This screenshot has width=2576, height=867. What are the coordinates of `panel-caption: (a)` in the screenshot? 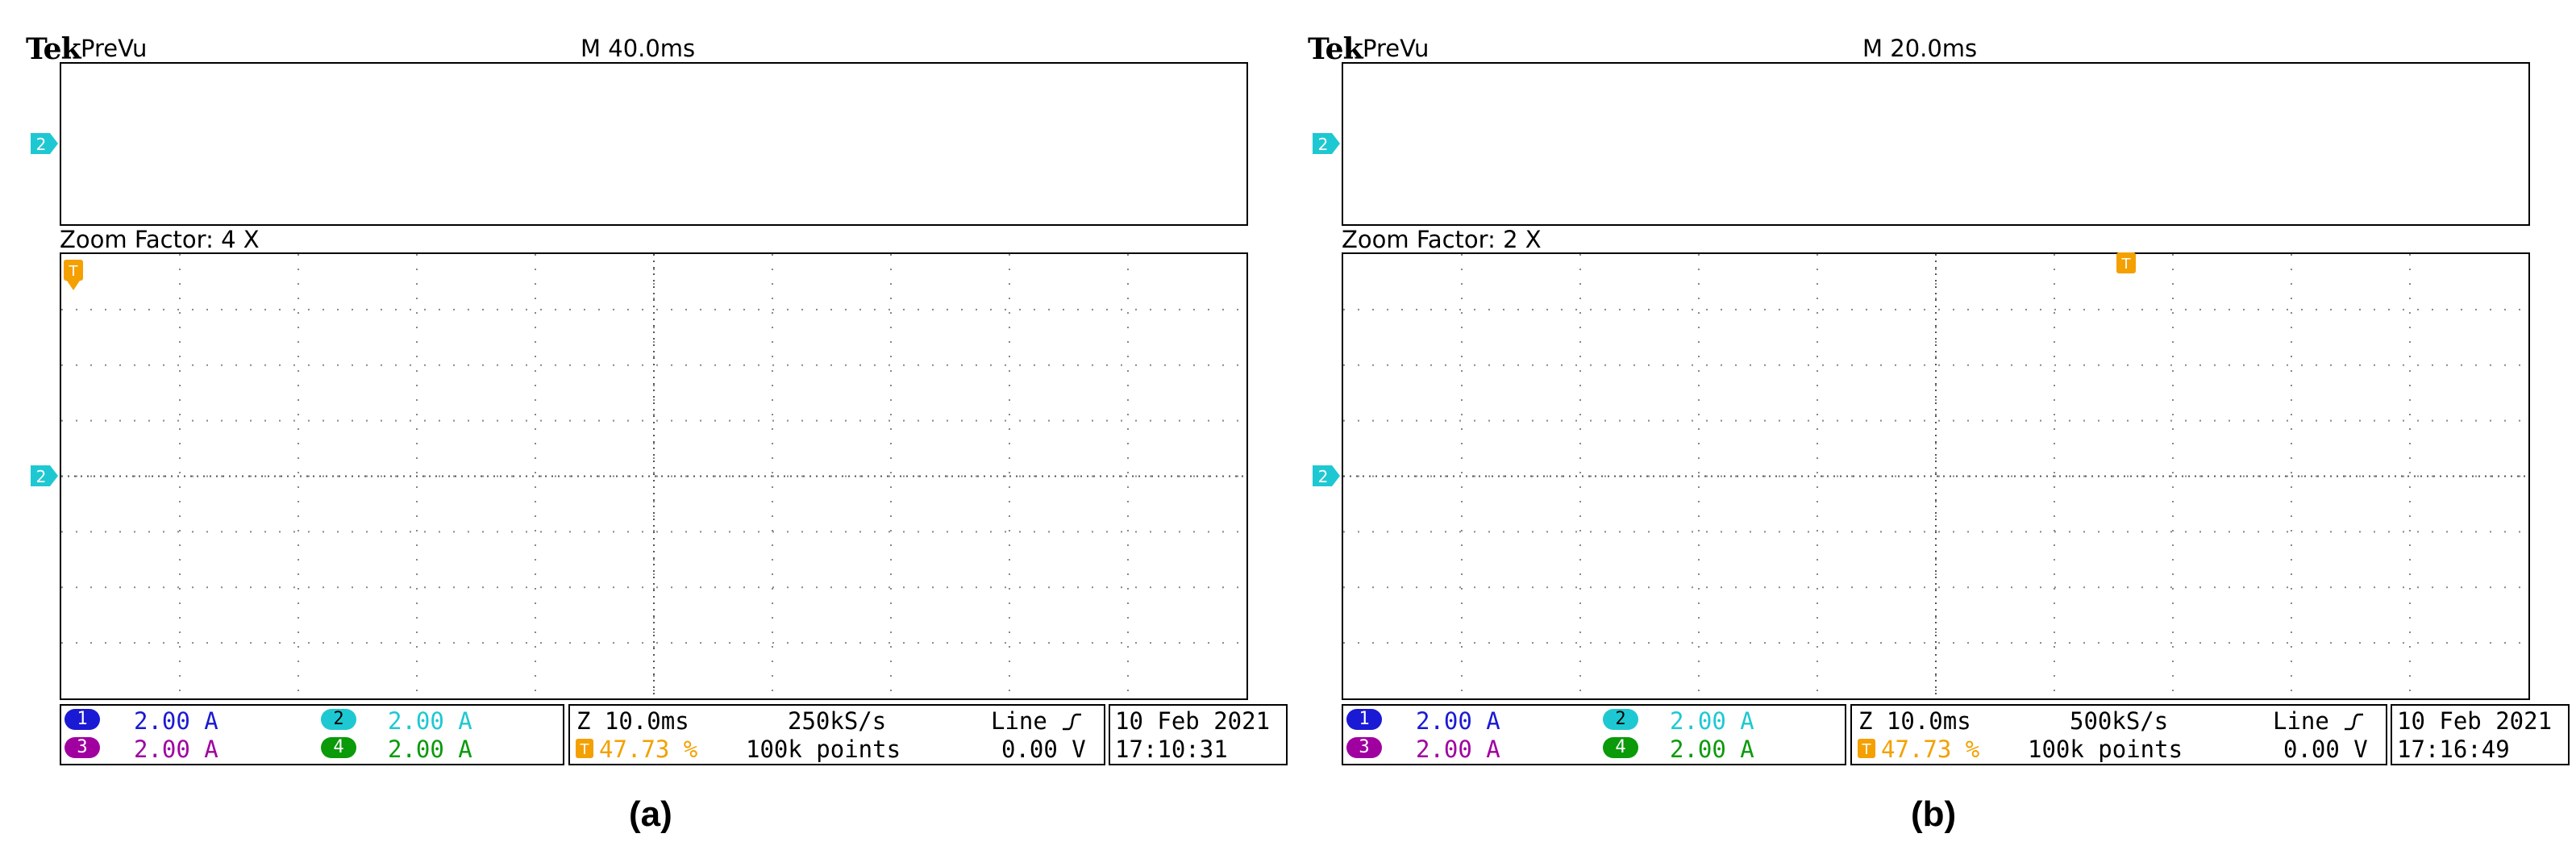 It's located at (651, 814).